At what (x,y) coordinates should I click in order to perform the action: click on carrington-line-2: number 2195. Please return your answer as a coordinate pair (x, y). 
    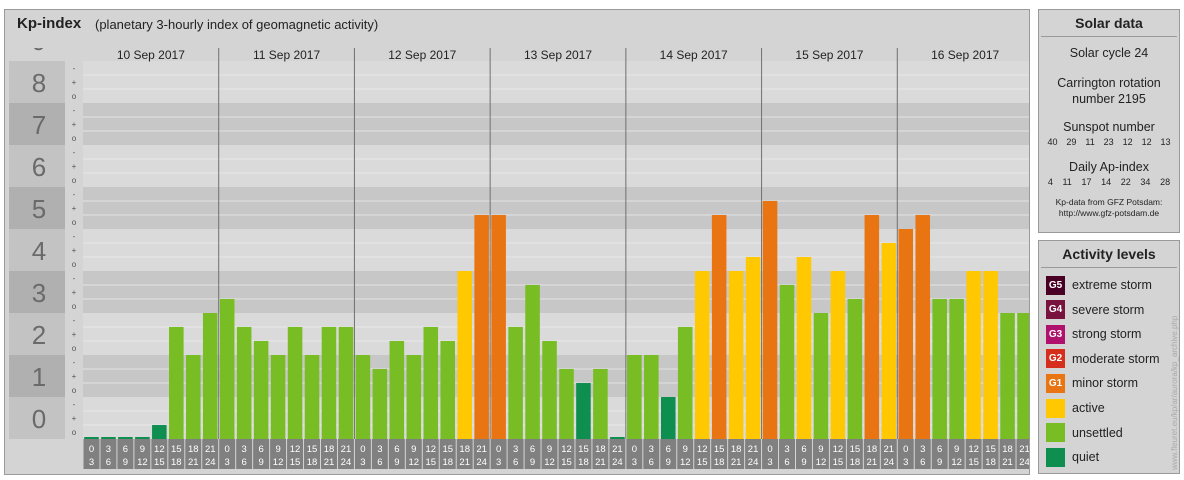
    Looking at the image, I should click on (1109, 99).